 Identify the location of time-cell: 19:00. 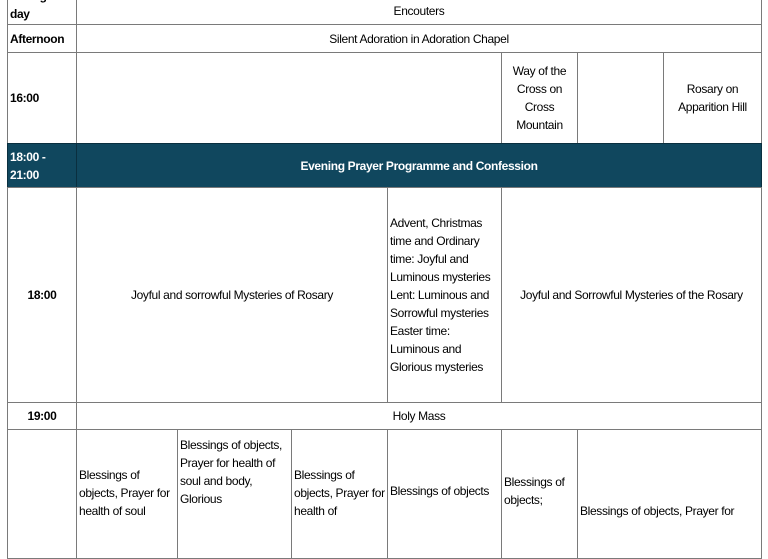
(42, 416).